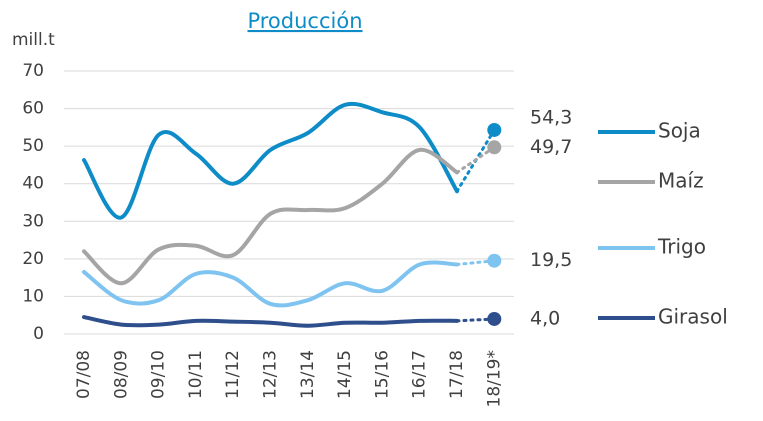  What do you see at coordinates (681, 181) in the screenshot?
I see `legend-label: Maíz` at bounding box center [681, 181].